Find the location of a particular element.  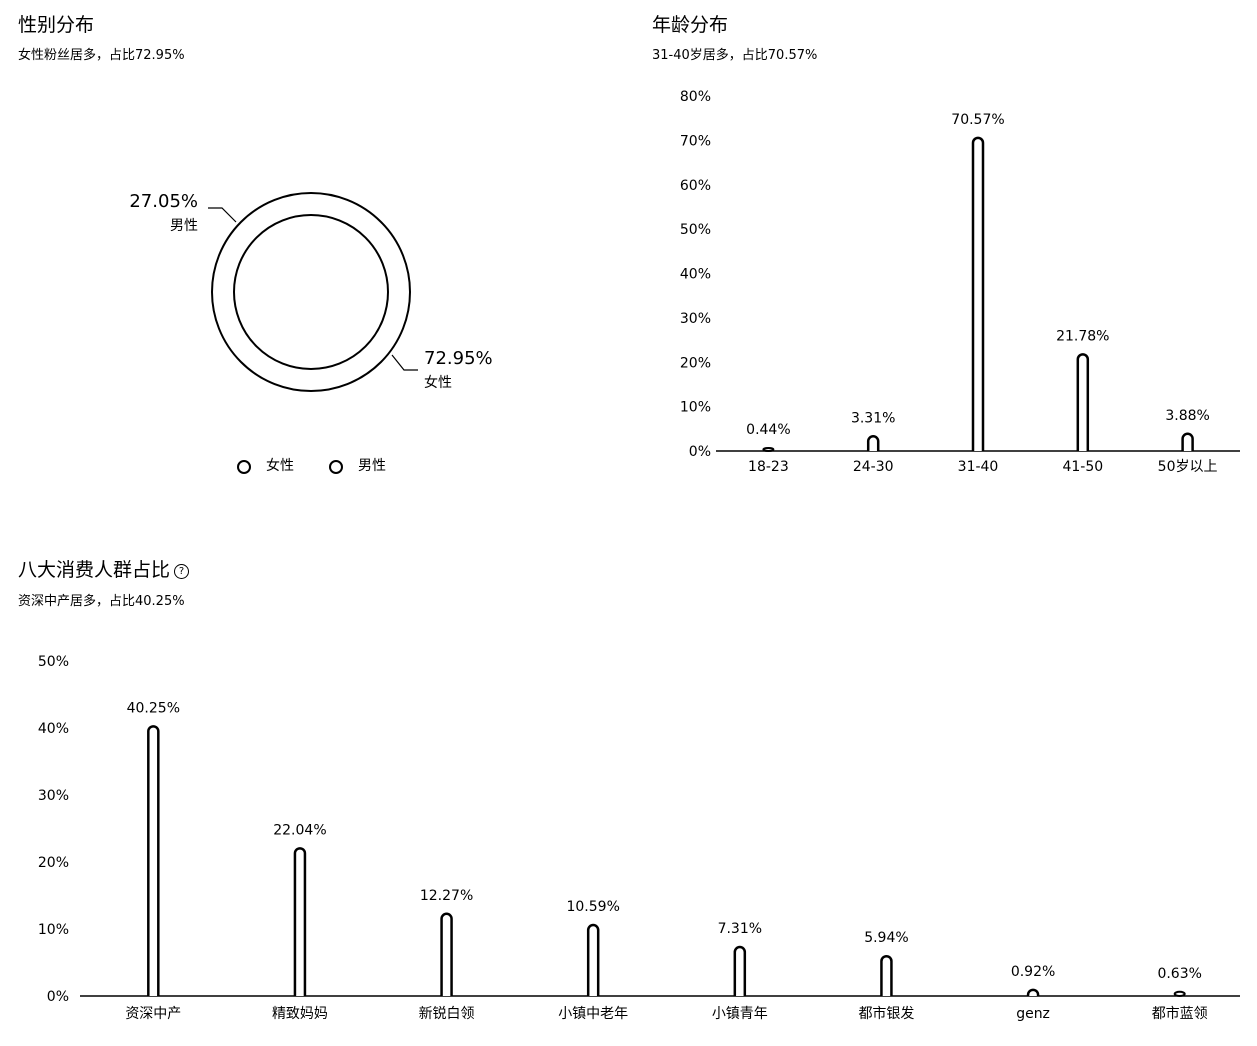

legend-marker-女性 is located at coordinates (244, 467).